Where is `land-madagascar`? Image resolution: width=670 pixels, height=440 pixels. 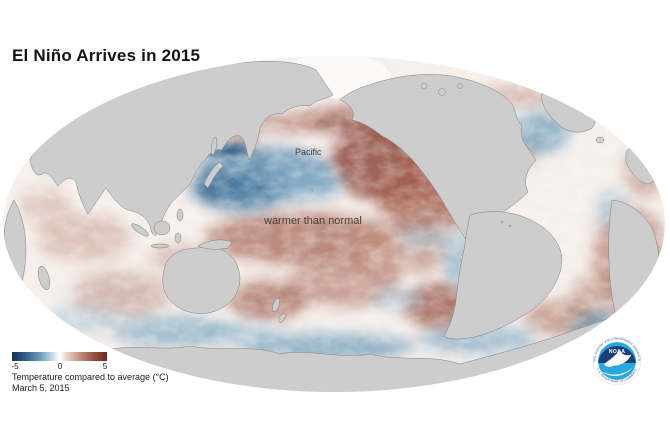 land-madagascar is located at coordinates (44, 278).